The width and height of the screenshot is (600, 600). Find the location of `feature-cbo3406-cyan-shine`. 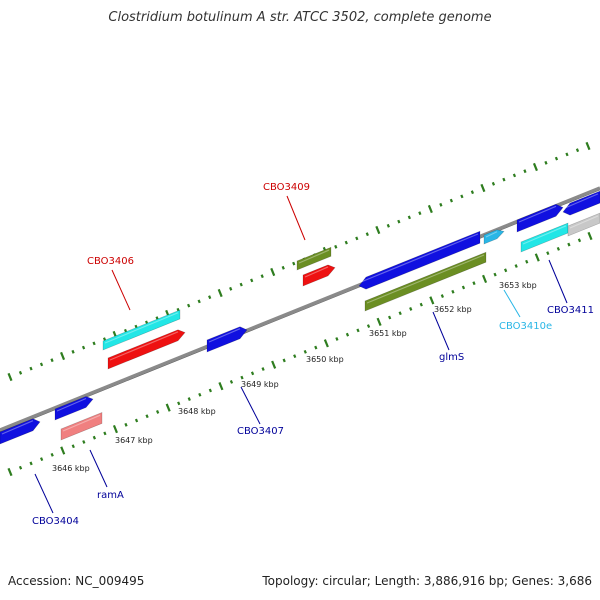

feature-cbo3406-cyan-shine is located at coordinates (141, 328).